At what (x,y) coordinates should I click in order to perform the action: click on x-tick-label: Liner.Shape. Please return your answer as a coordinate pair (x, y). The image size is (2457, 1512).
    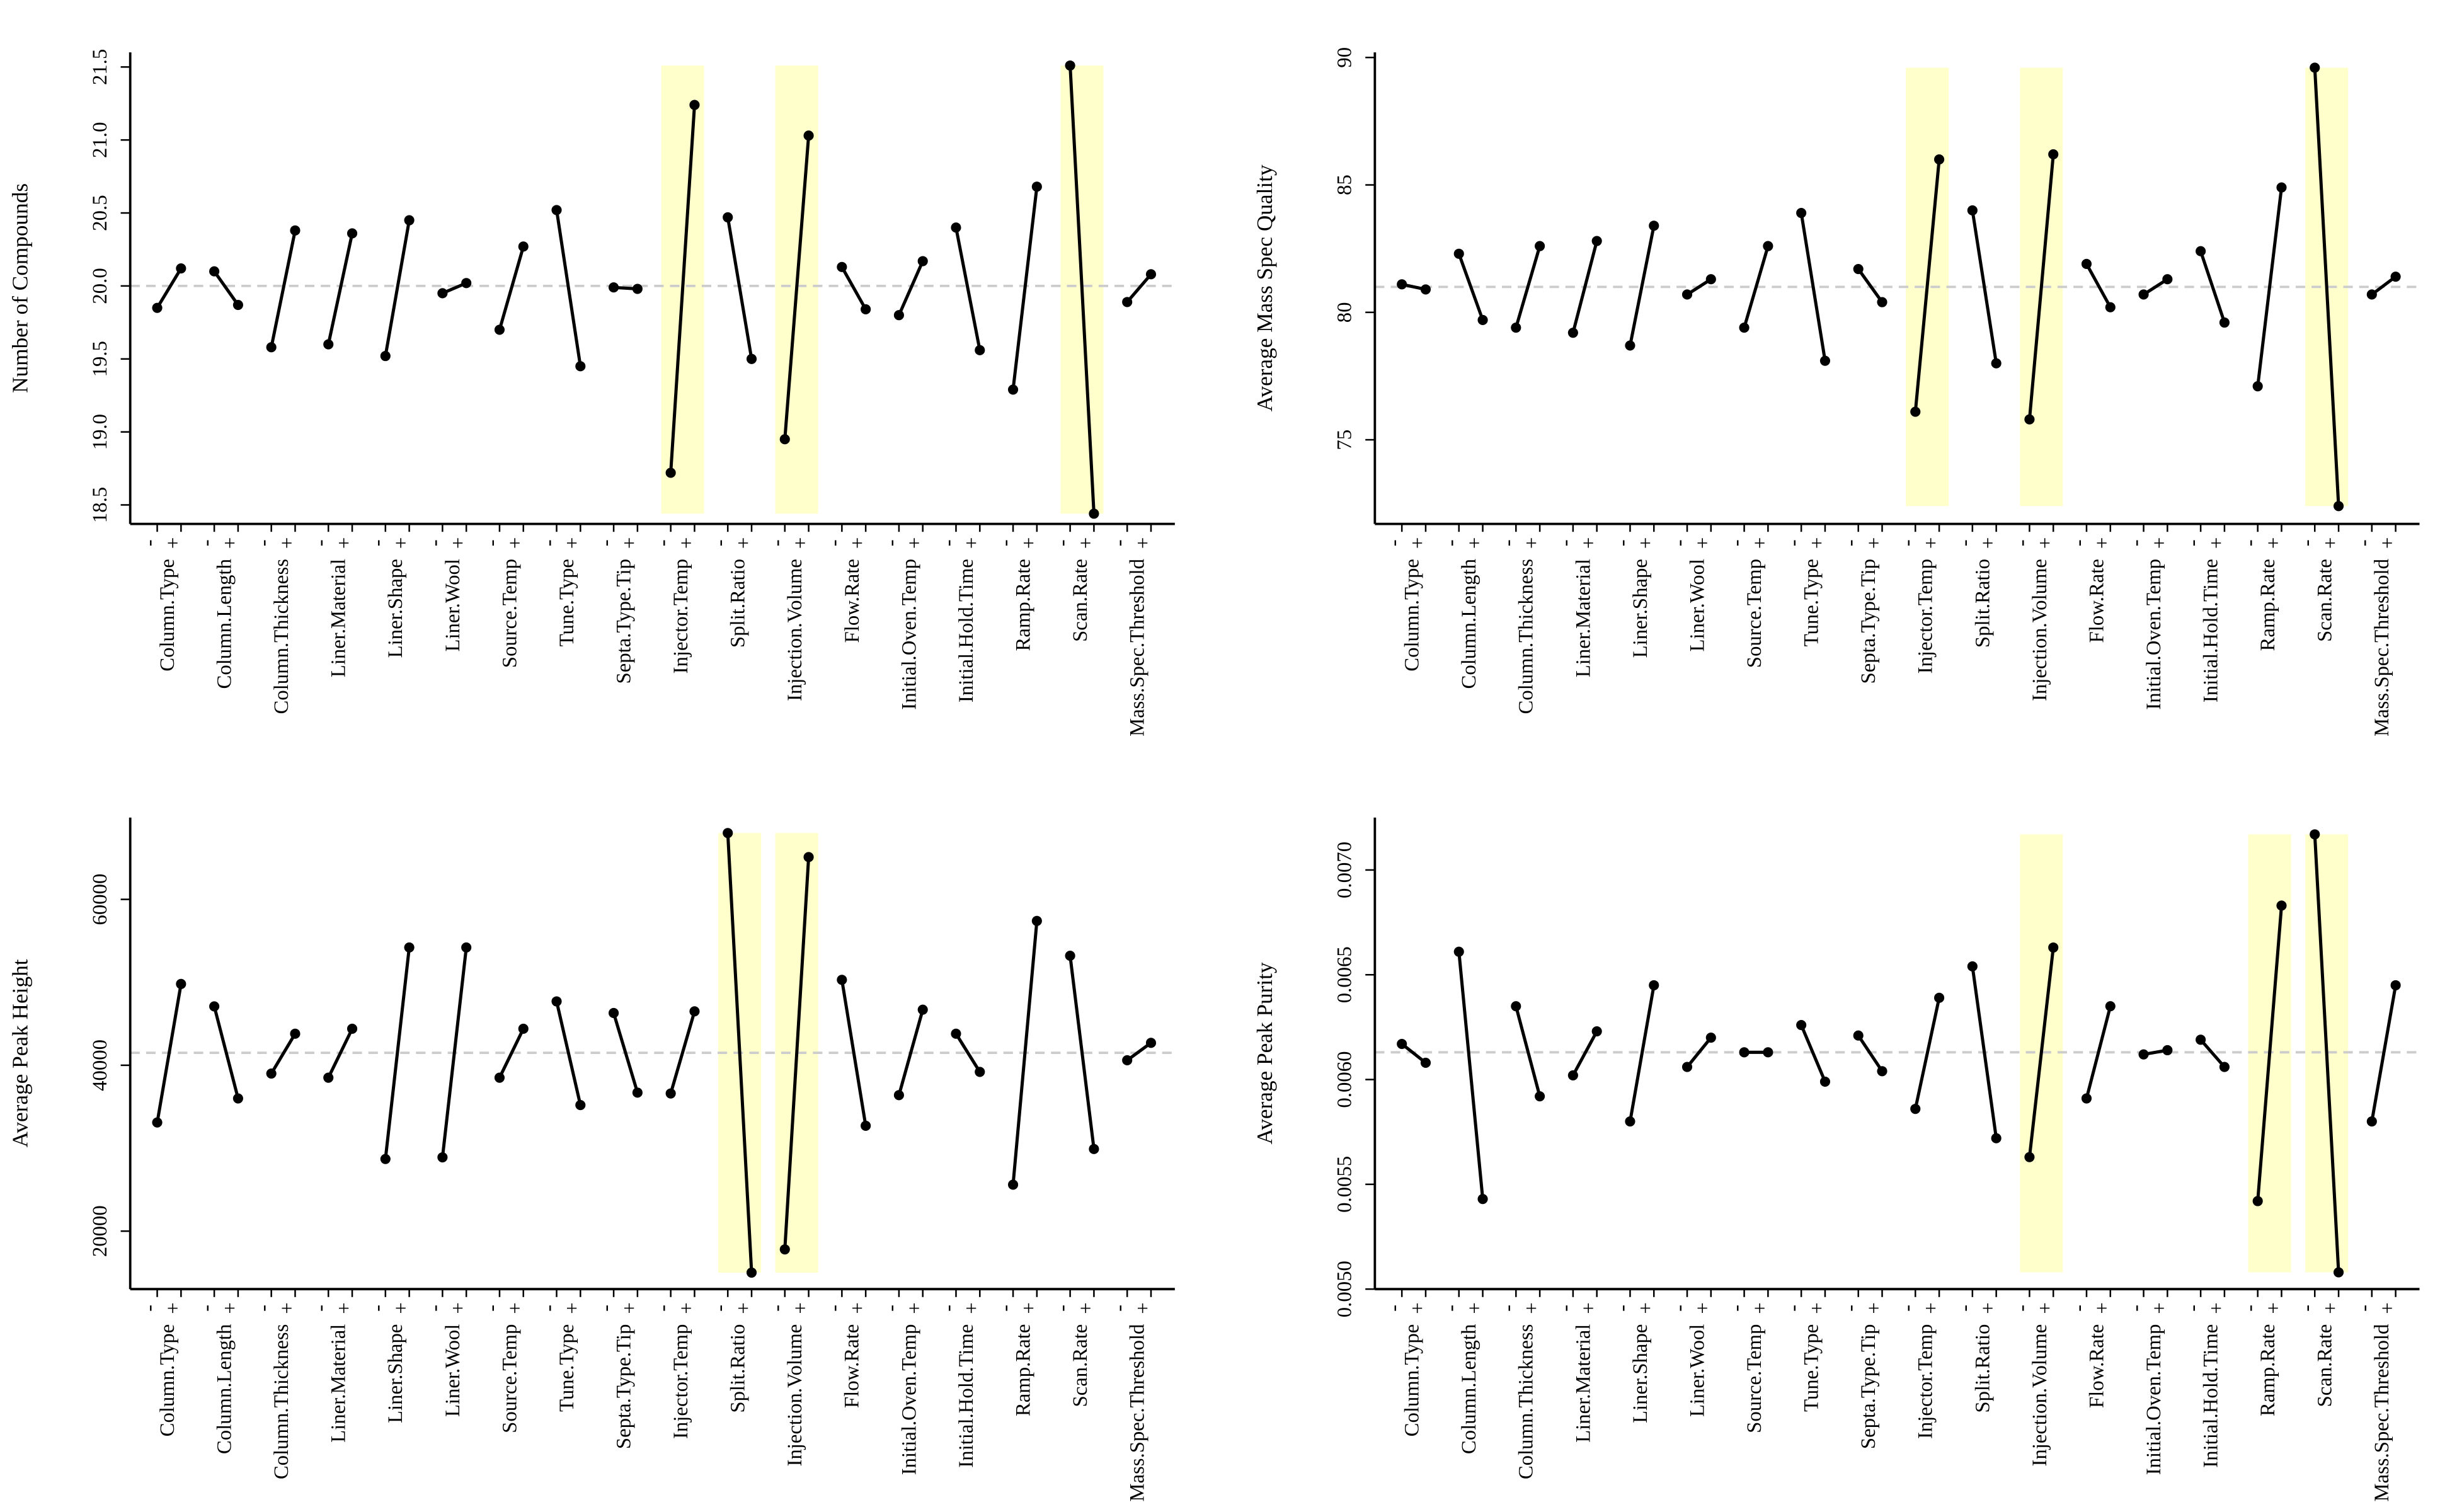
    Looking at the image, I should click on (395, 1373).